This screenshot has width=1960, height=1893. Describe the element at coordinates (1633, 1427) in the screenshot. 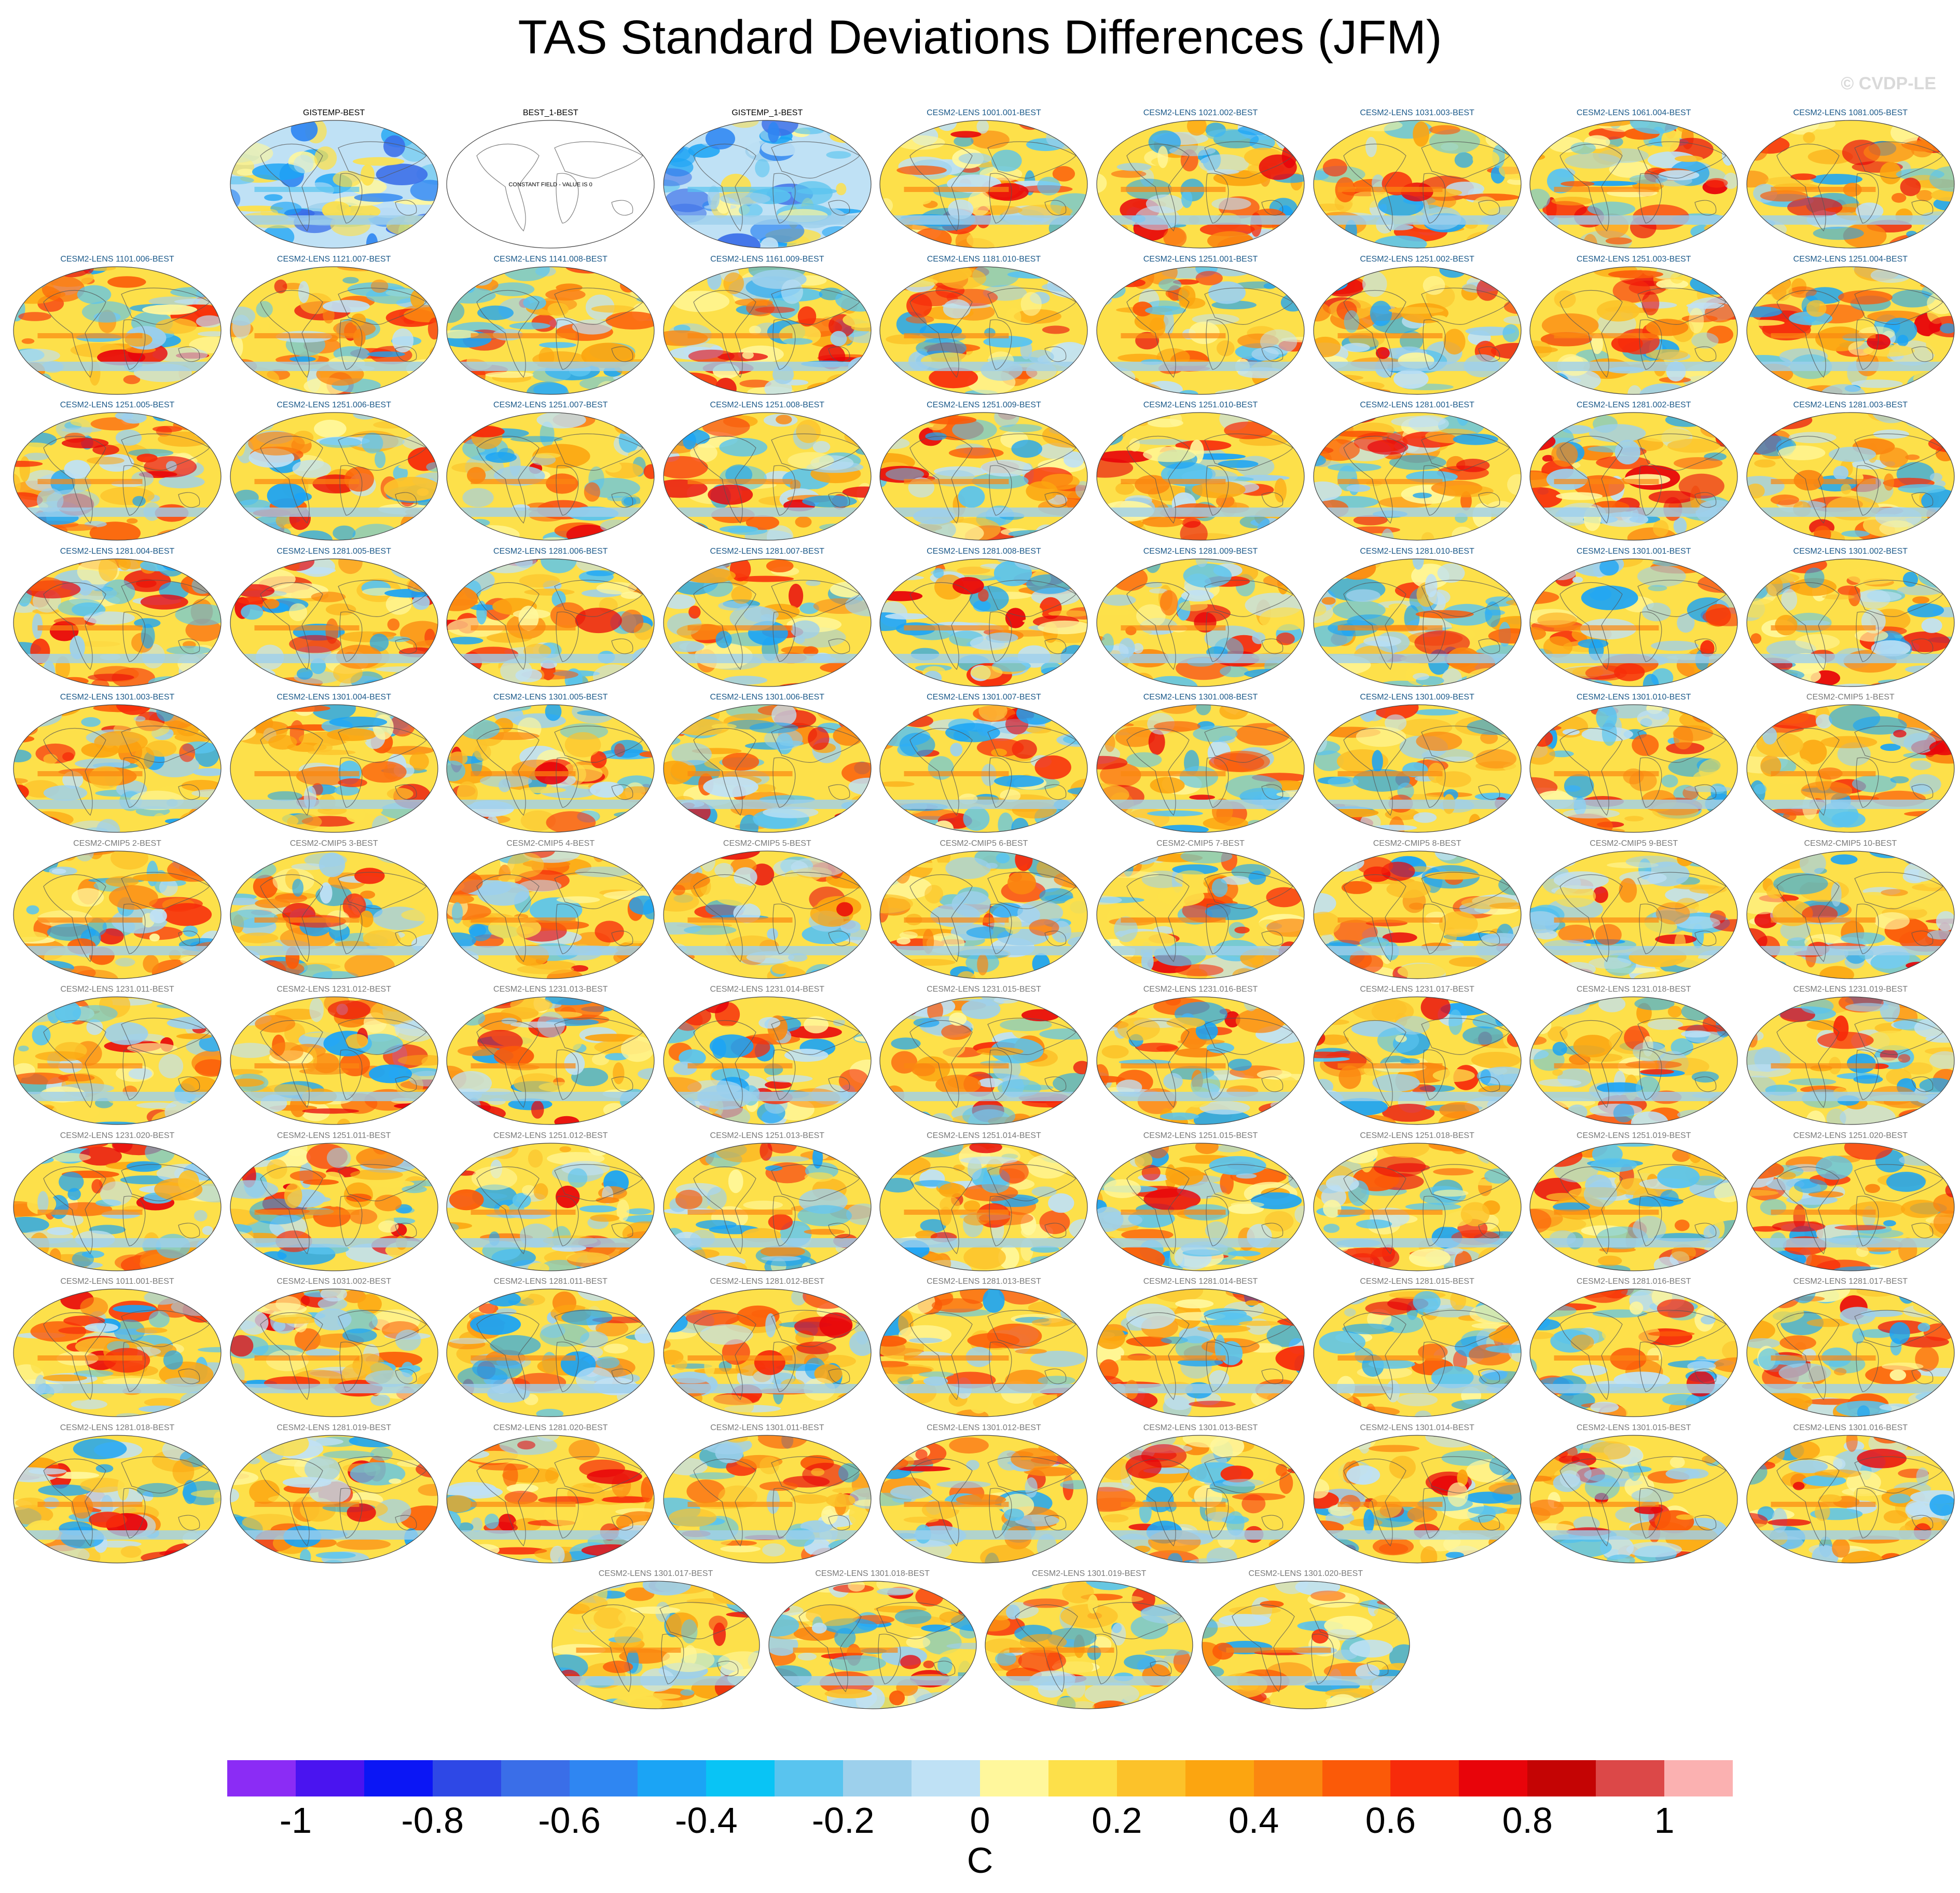

I see `panel-title: CESM2-LENS 1301.015-BEST` at that location.